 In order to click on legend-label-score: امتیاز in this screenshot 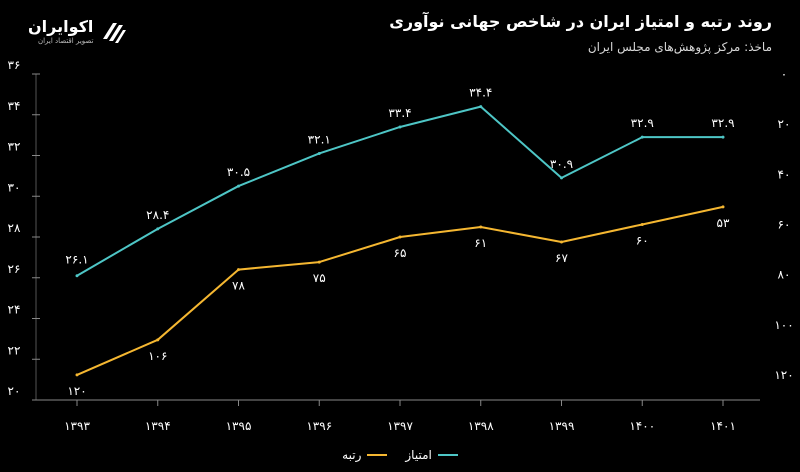, I will do `click(418, 455)`.